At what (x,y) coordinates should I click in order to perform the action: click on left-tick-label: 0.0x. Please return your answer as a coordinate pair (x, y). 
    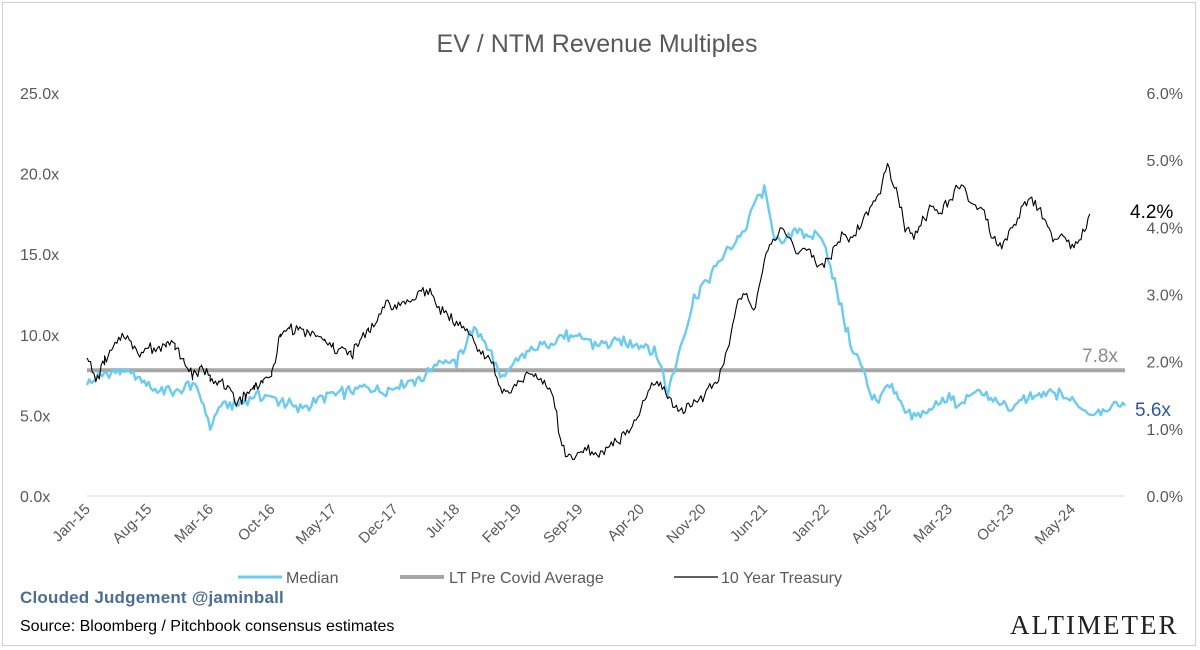
    Looking at the image, I should click on (35, 497).